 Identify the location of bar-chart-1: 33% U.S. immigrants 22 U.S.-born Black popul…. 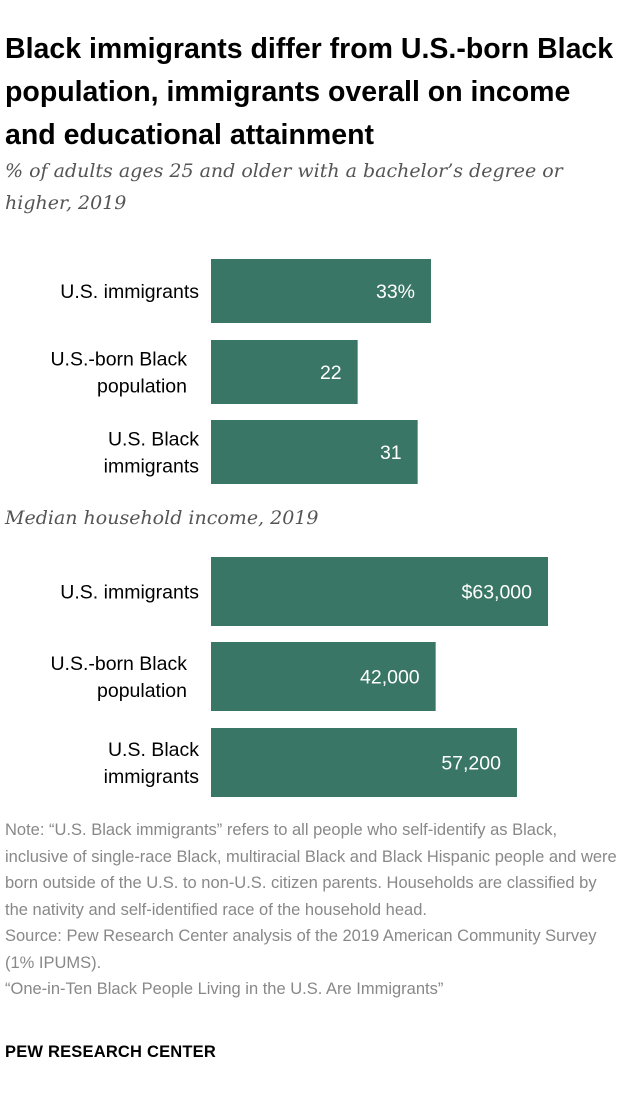
(240, 371).